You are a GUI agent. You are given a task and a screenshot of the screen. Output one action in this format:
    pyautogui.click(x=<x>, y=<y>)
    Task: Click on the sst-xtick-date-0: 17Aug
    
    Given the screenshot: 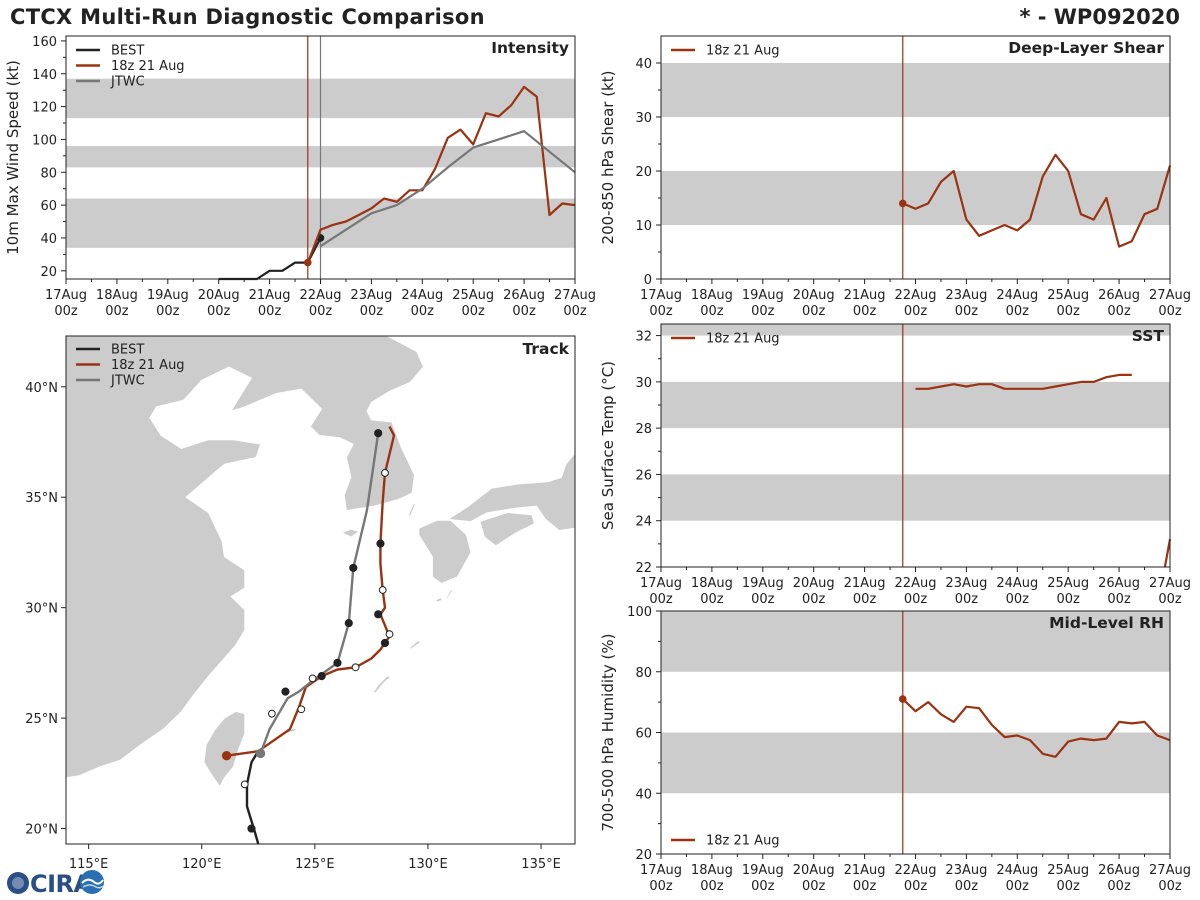 What is the action you would take?
    pyautogui.click(x=661, y=583)
    